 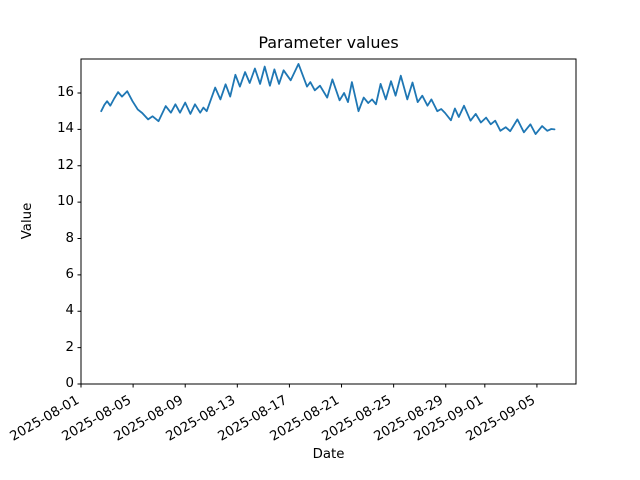 I want to click on chart-title: Parameter values, so click(x=328, y=42).